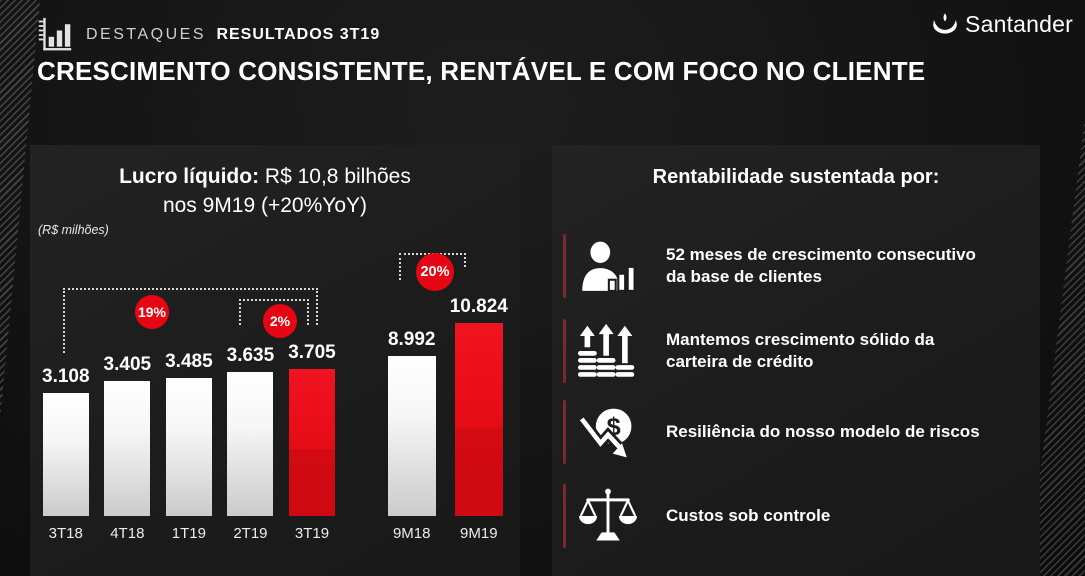 The height and width of the screenshot is (576, 1085). I want to click on growth-bracket-19-right, so click(317, 306).